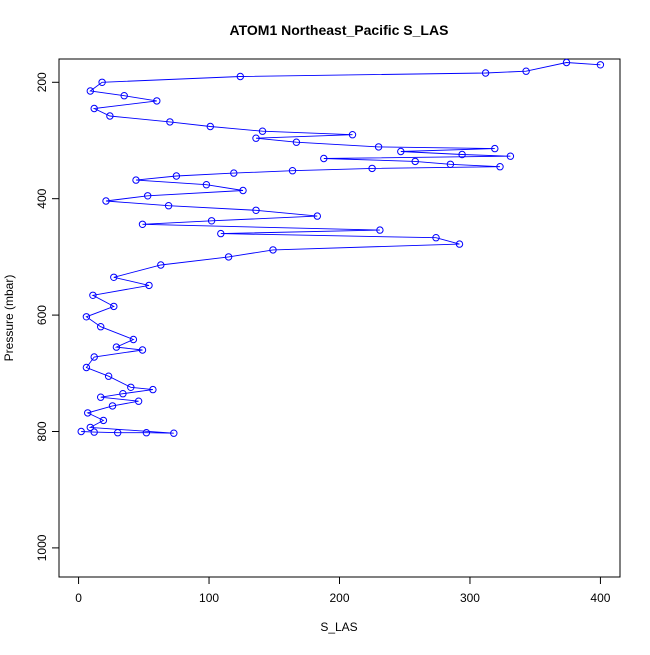 This screenshot has height=655, width=650. I want to click on y-tick-label: 1000, so click(42, 547).